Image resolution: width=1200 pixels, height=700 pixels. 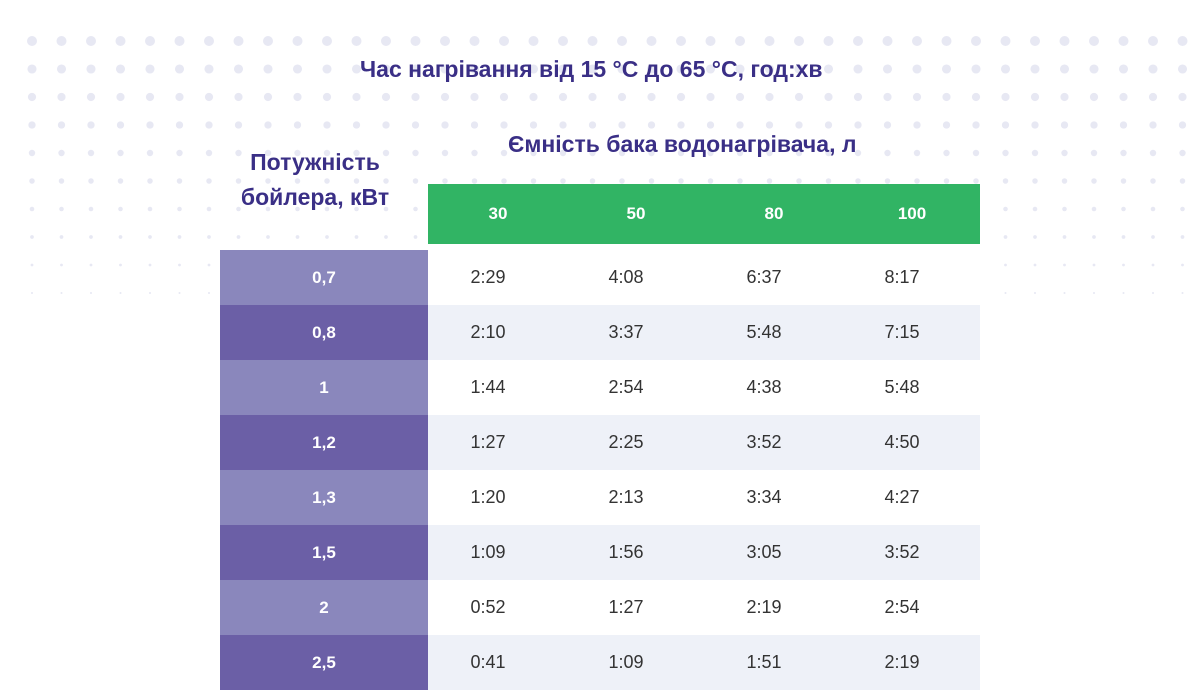 What do you see at coordinates (488, 662) in the screenshot?
I see `table-cell: 0:41` at bounding box center [488, 662].